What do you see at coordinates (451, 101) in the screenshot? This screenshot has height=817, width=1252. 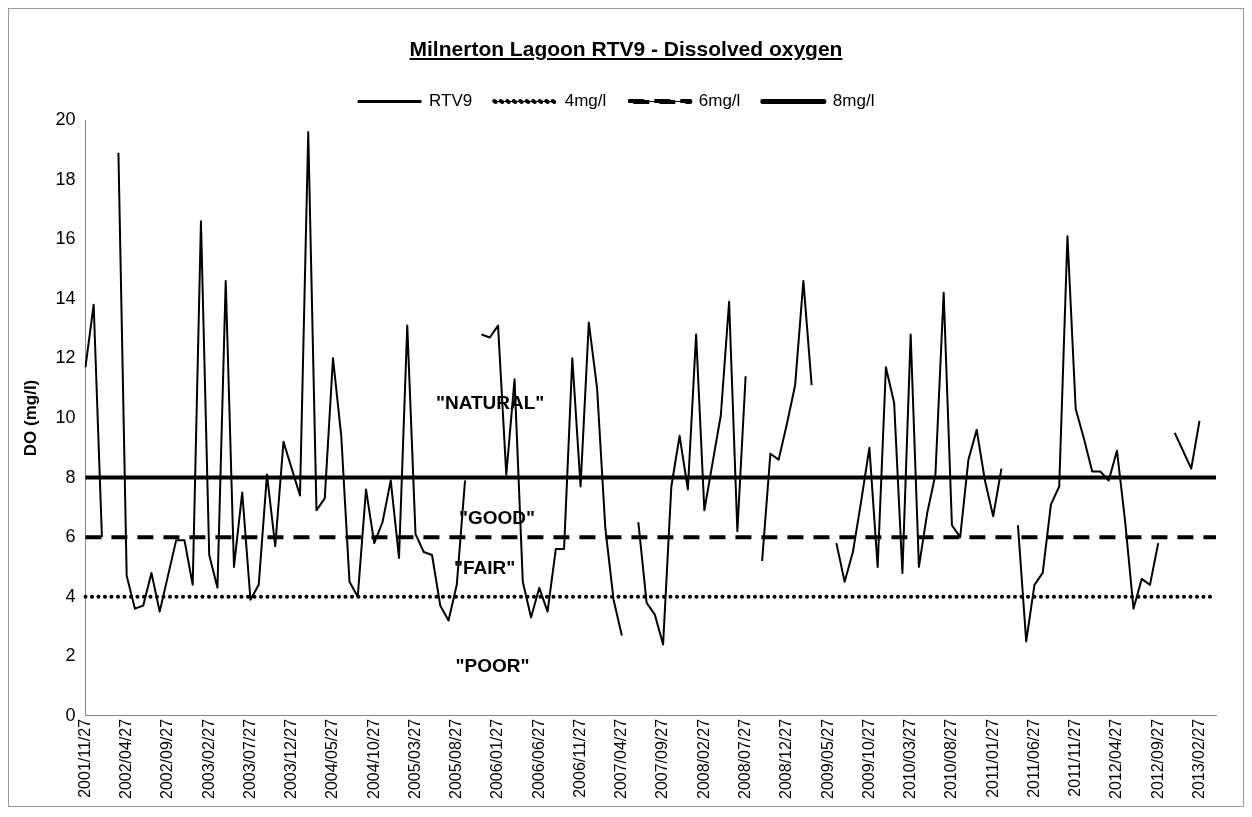 I see `legend-label: RTV9` at bounding box center [451, 101].